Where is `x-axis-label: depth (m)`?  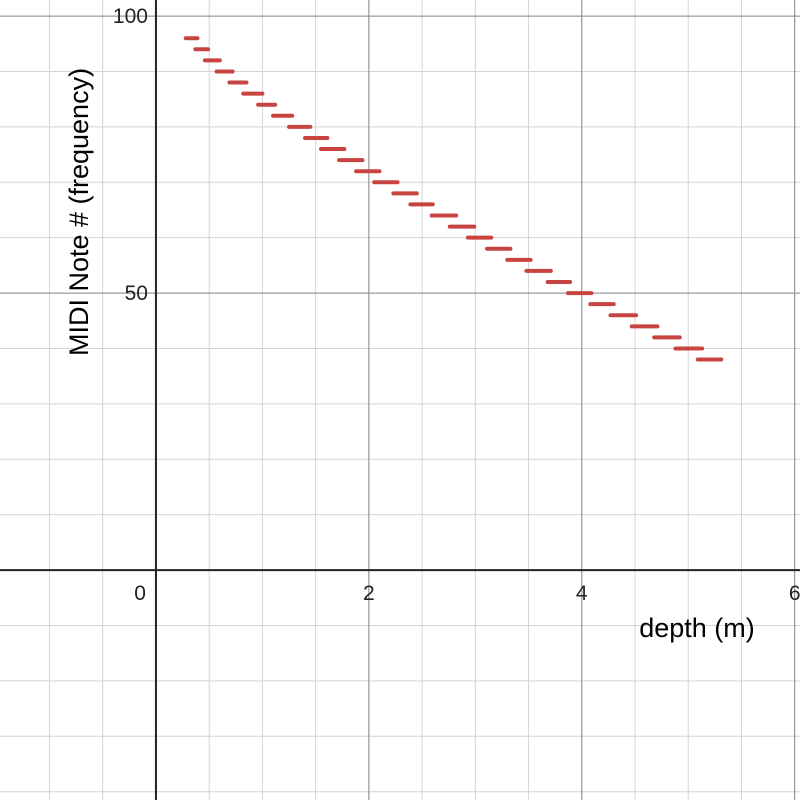
x-axis-label: depth (m) is located at coordinates (697, 628).